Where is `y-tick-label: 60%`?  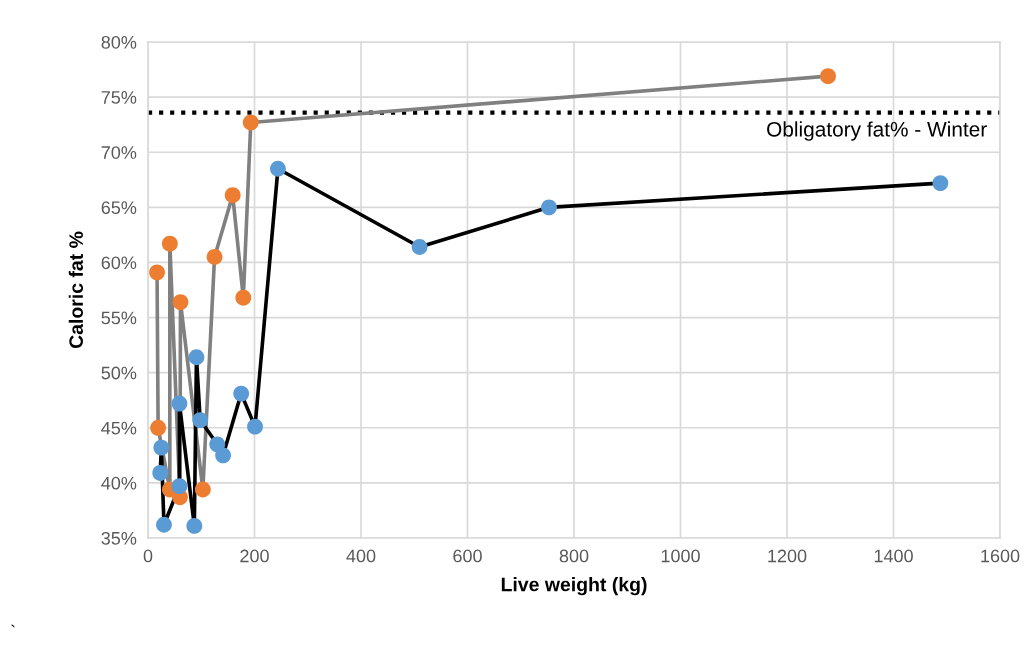 y-tick-label: 60% is located at coordinates (119, 263).